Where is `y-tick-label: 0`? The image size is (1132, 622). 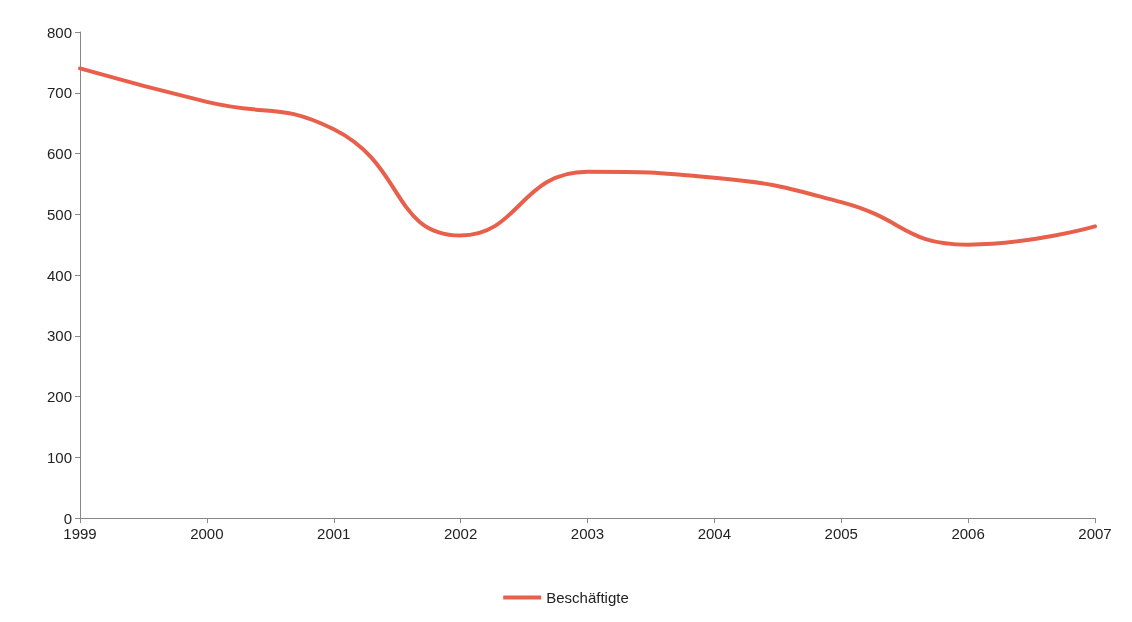 y-tick-label: 0 is located at coordinates (67, 518).